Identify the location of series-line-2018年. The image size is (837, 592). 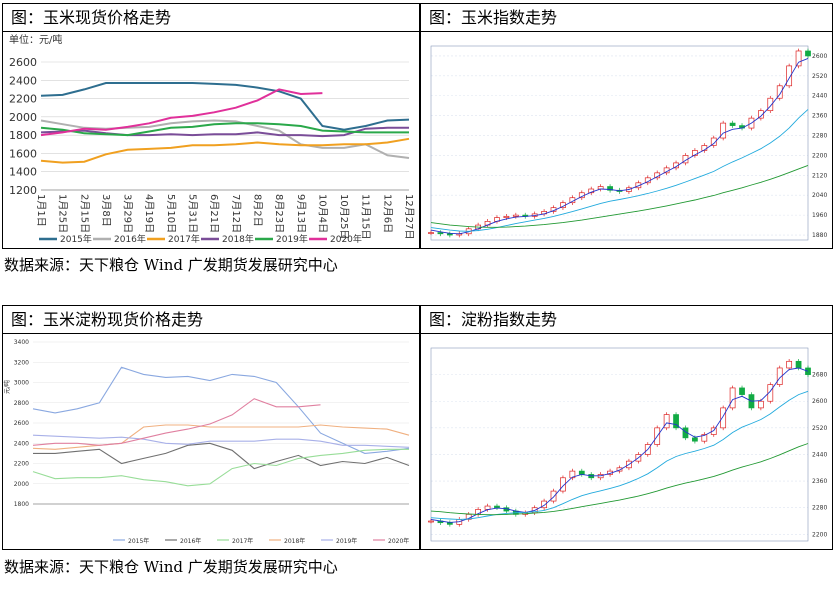
(224, 132).